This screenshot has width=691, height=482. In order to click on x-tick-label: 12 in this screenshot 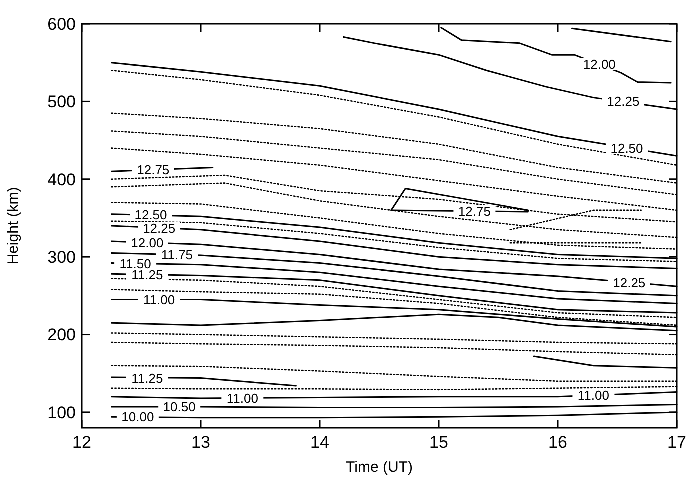, I will do `click(82, 442)`.